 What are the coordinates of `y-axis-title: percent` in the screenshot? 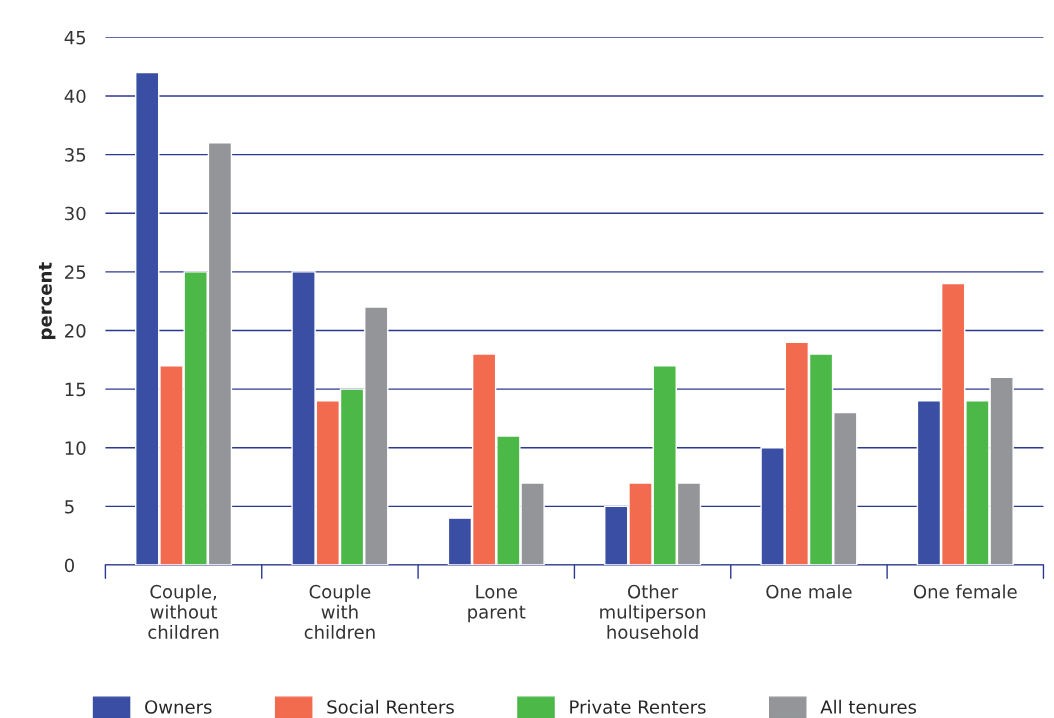 It's located at (47, 300).